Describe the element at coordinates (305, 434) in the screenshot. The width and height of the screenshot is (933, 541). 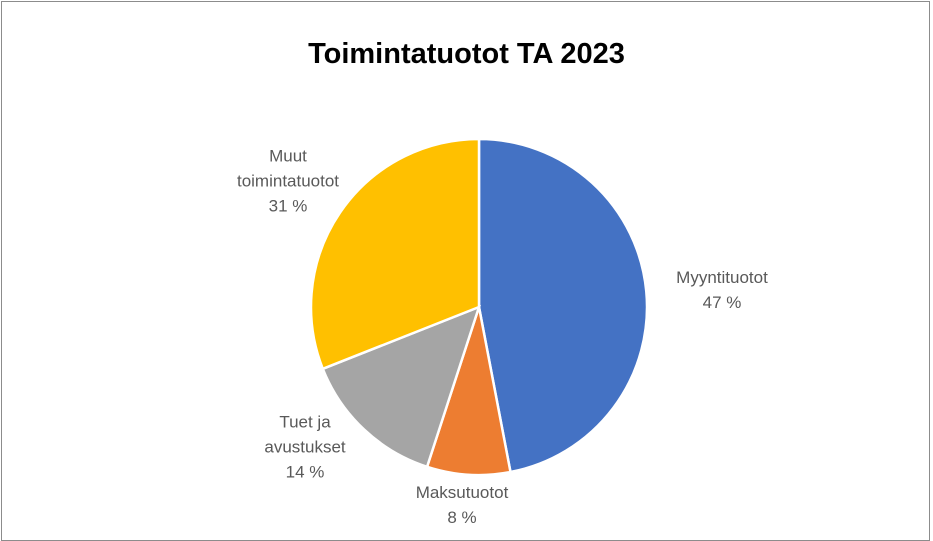
I see `category-label: Tuet ja avustukset` at that location.